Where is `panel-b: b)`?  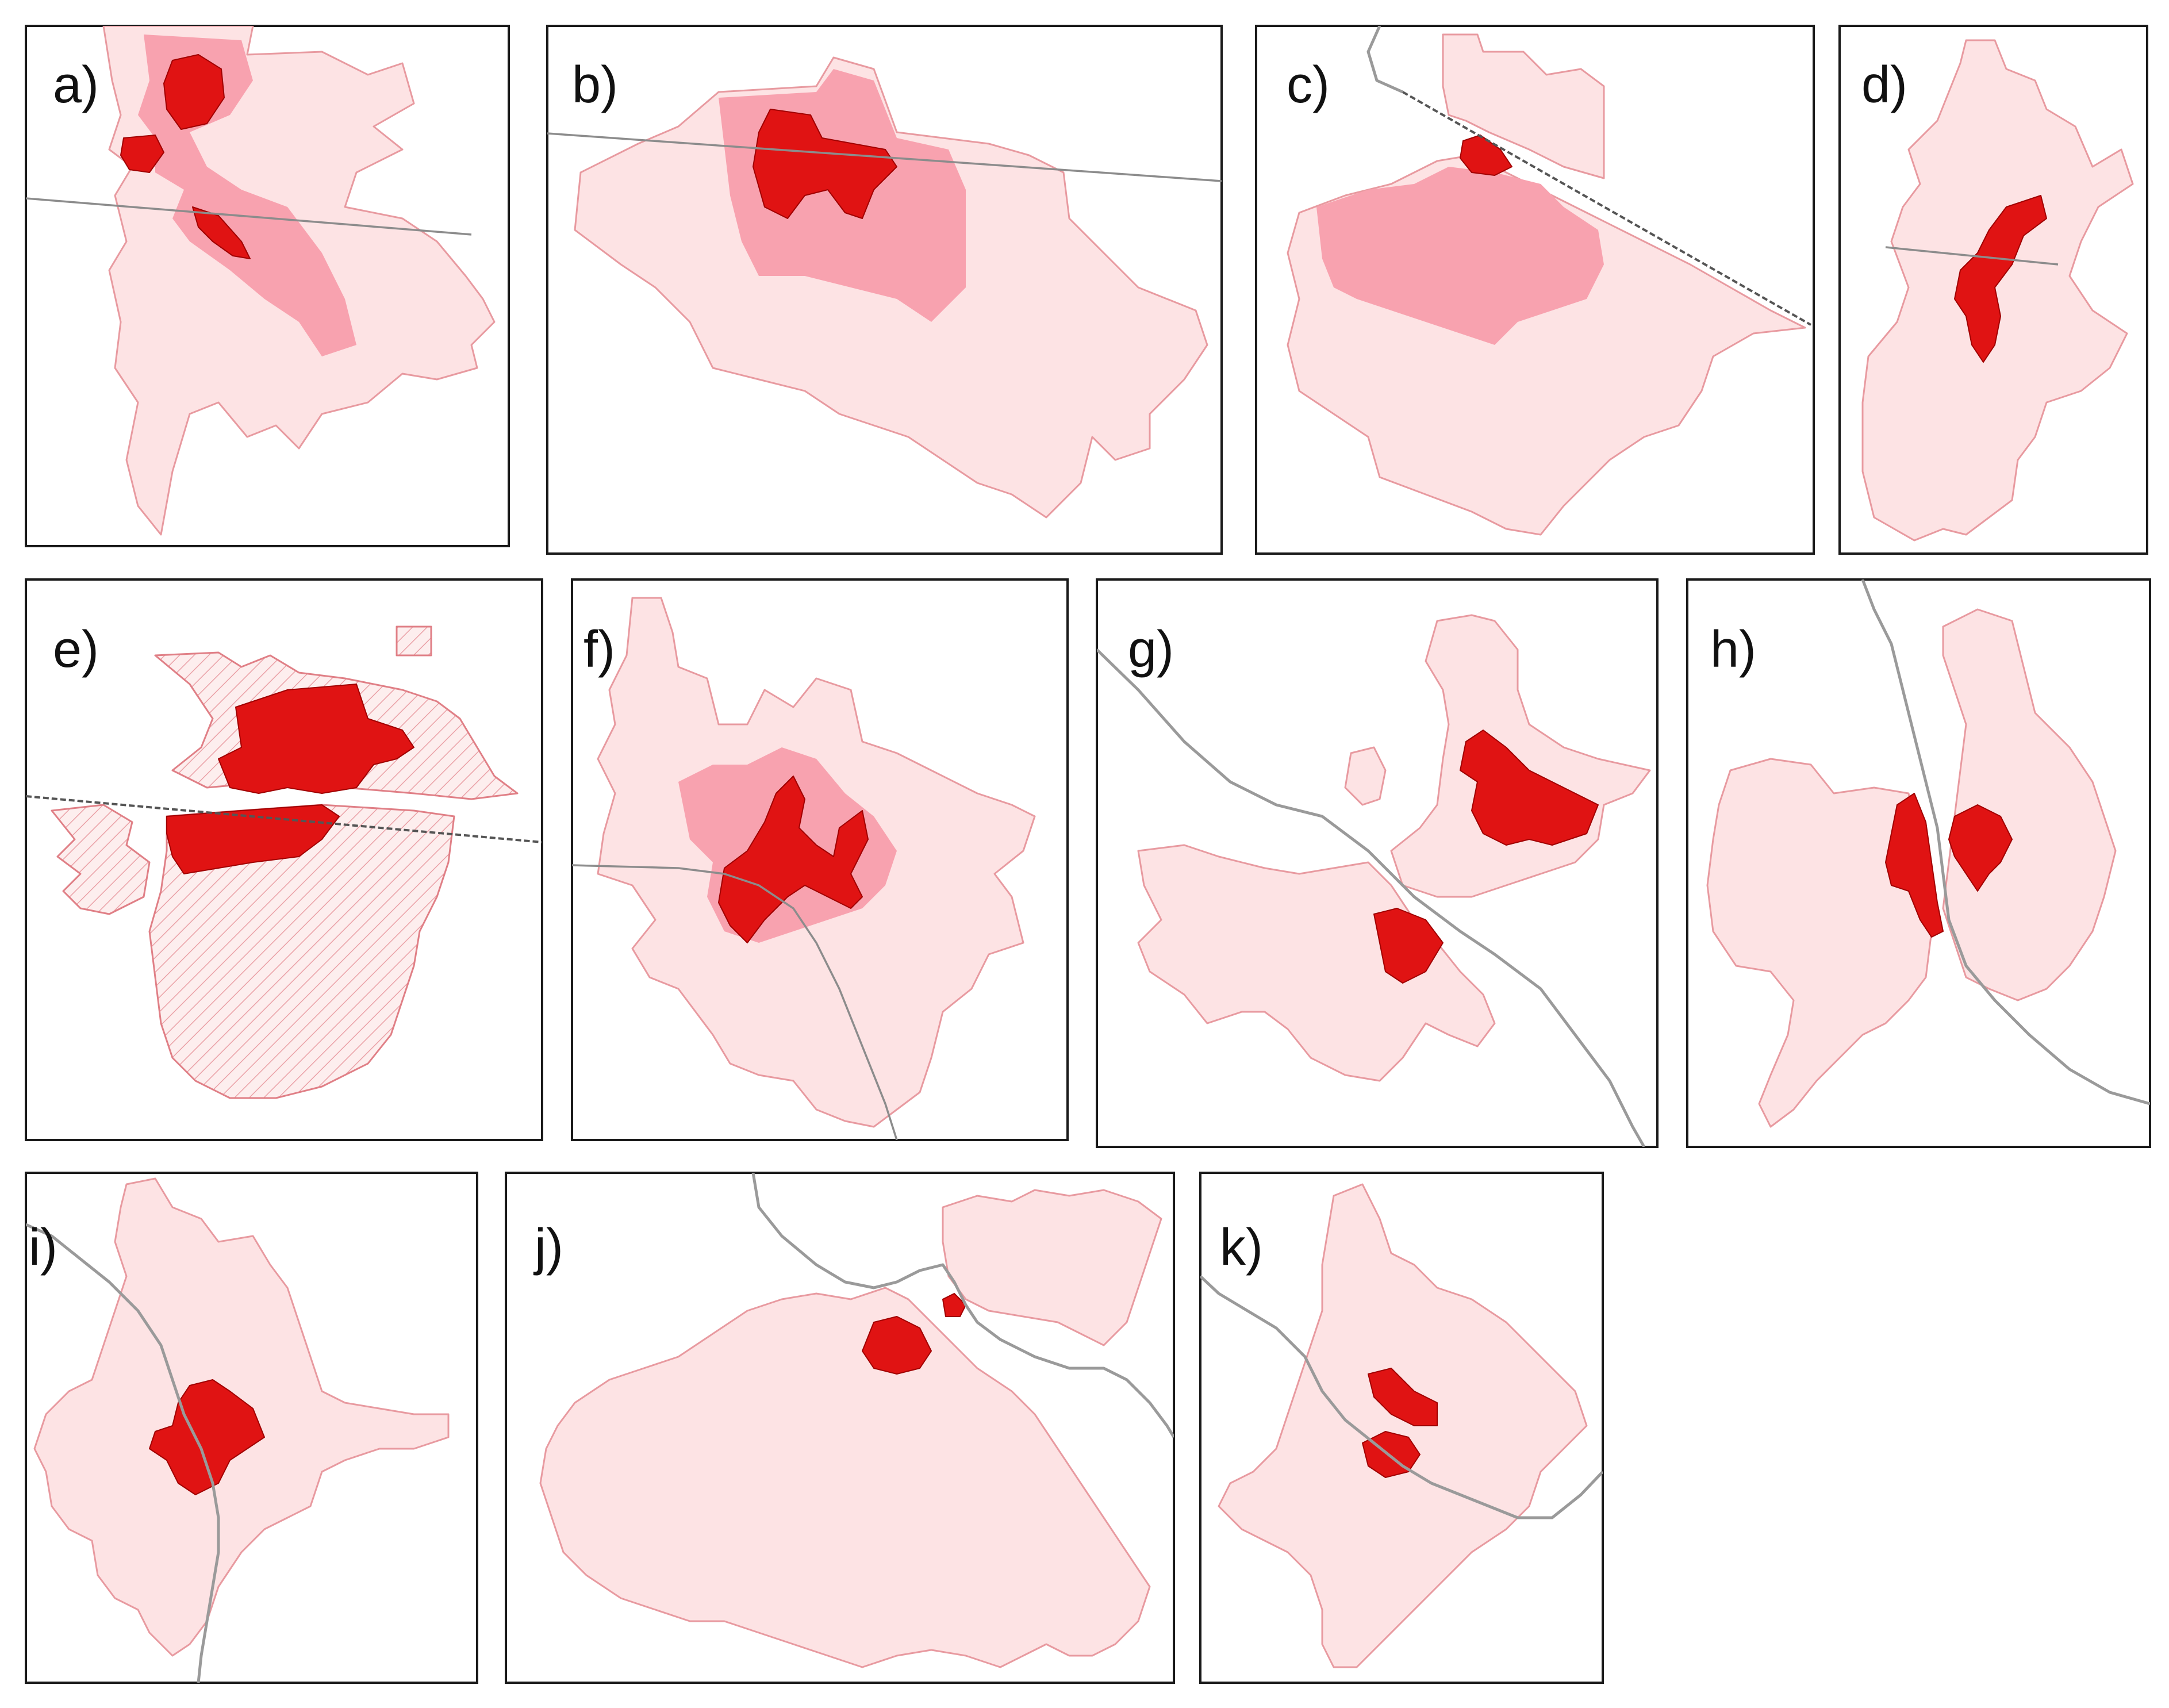 panel-b: b) is located at coordinates (884, 290).